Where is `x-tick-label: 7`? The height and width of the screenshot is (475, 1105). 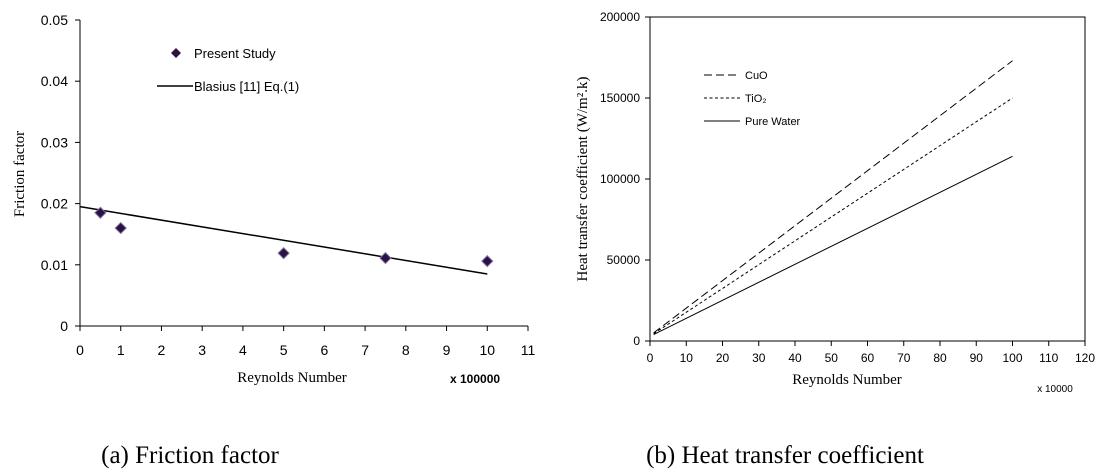 x-tick-label: 7 is located at coordinates (365, 350).